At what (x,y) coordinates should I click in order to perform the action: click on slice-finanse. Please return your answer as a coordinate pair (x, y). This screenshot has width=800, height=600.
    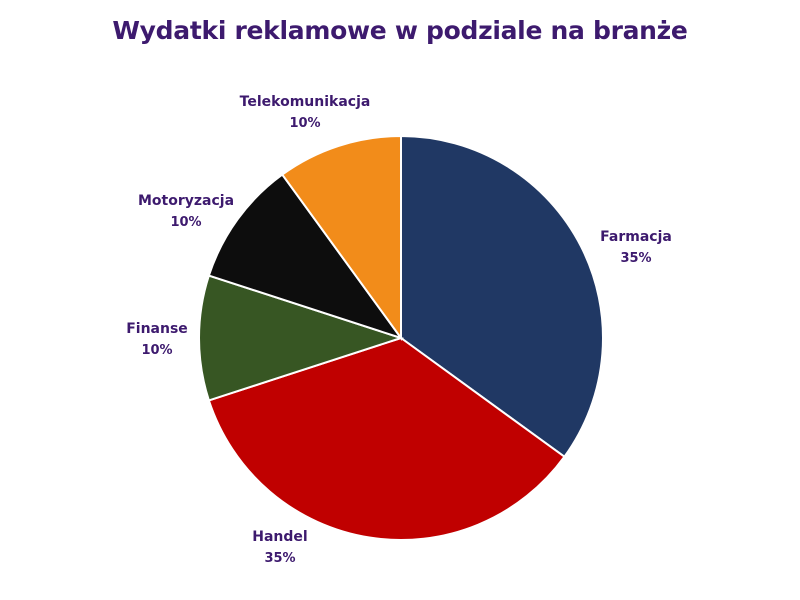
    Looking at the image, I should click on (301, 338).